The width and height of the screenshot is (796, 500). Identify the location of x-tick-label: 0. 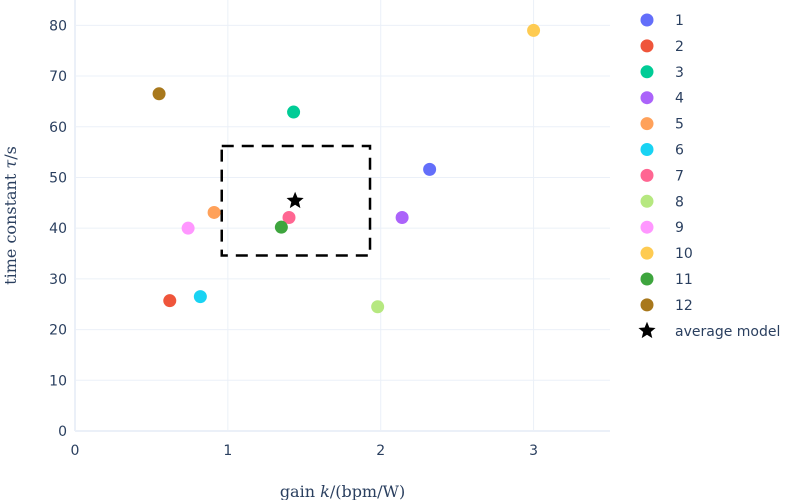
(75, 451).